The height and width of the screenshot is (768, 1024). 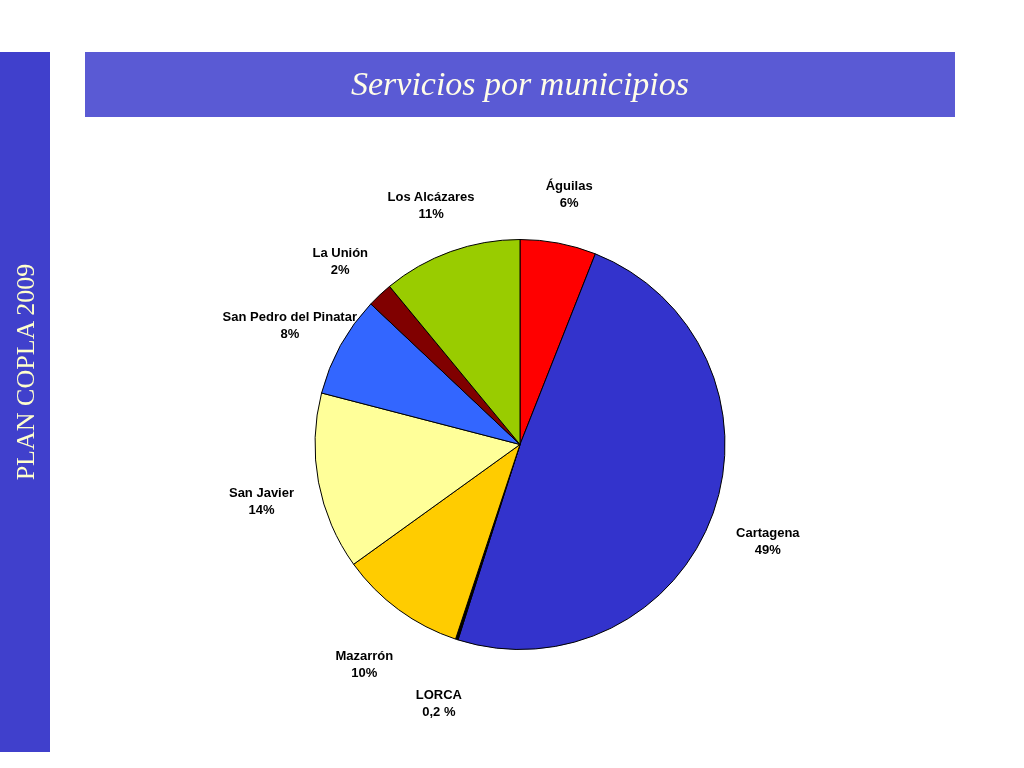 What do you see at coordinates (340, 252) in the screenshot?
I see `slice-label: La Unión` at bounding box center [340, 252].